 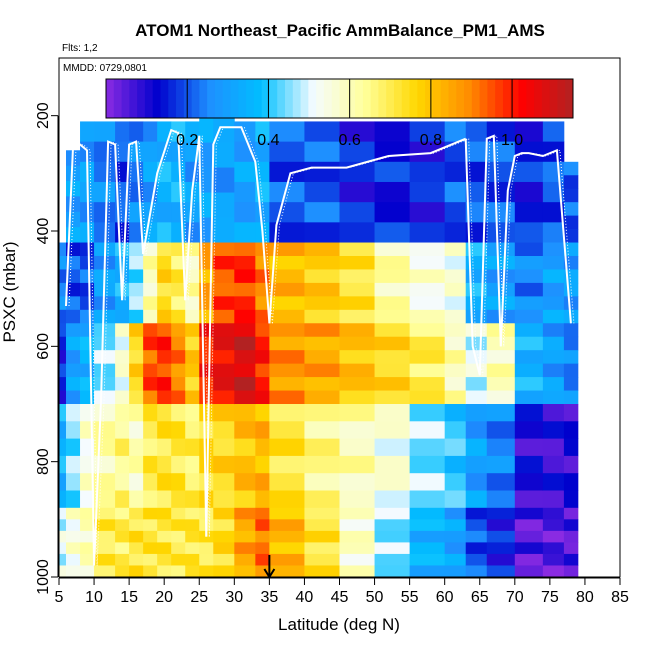 I want to click on y-tick-label: 200, so click(x=43, y=115).